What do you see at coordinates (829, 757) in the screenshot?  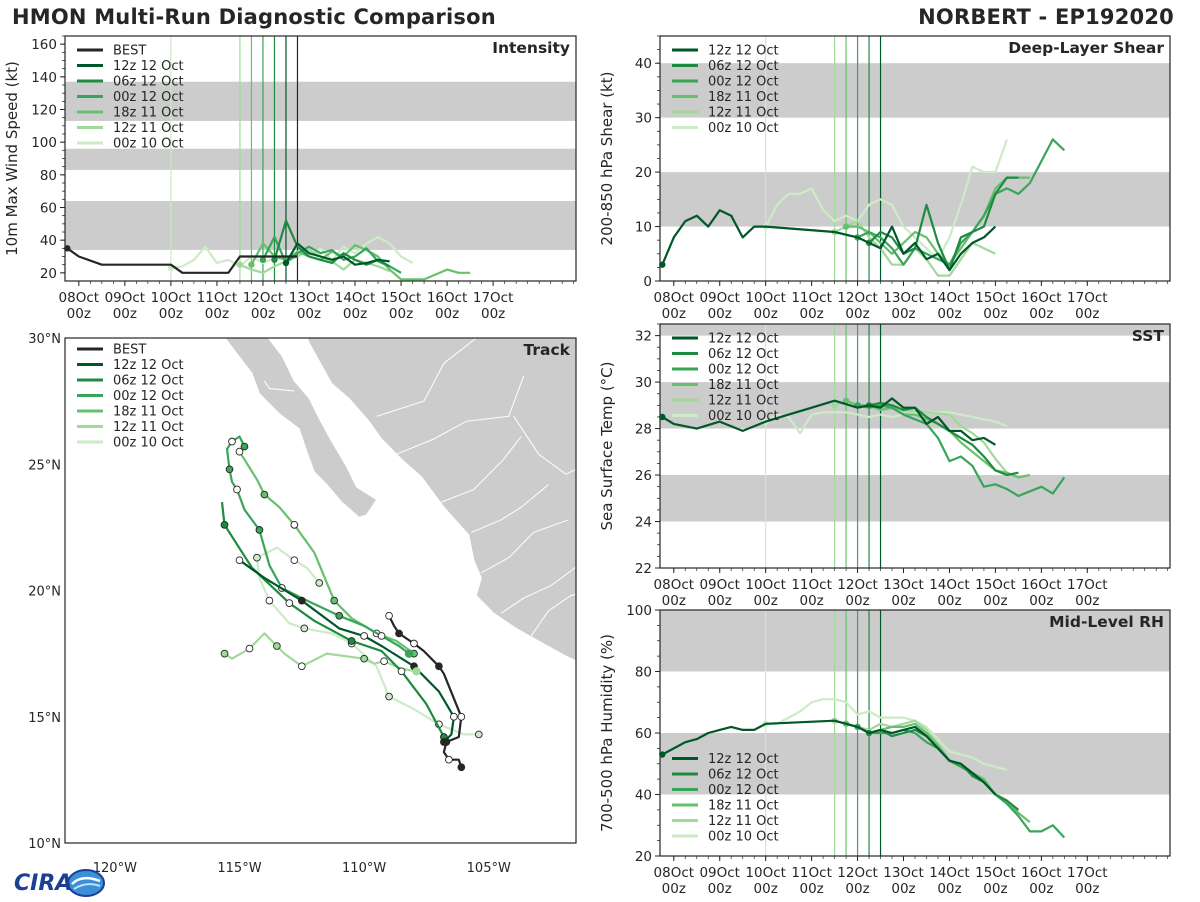 I see `rh-series-12z-12-oct` at bounding box center [829, 757].